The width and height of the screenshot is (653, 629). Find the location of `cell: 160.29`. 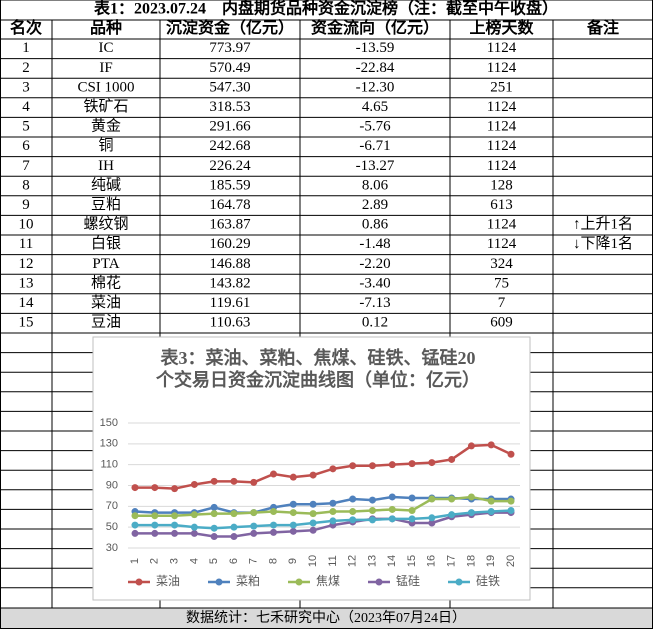

cell: 160.29 is located at coordinates (229, 244).